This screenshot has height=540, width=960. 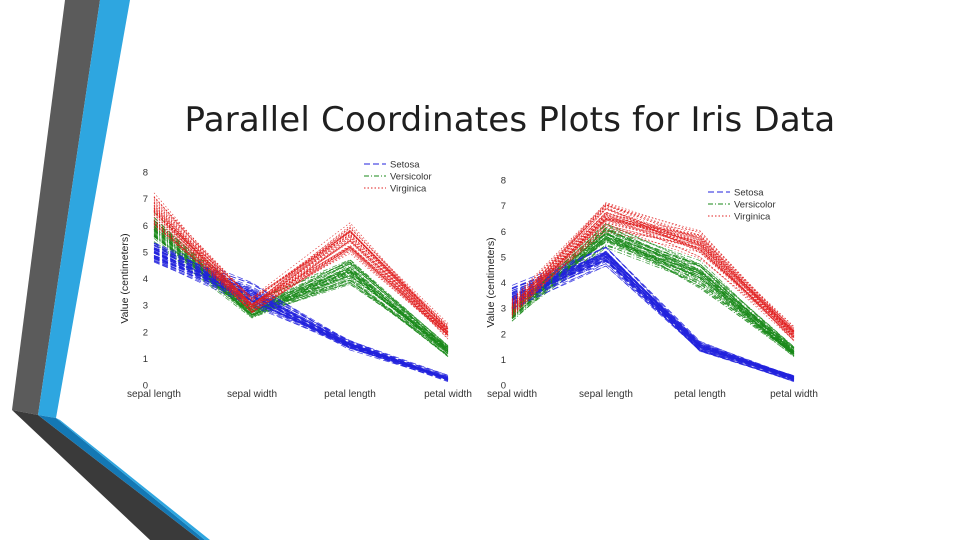 I want to click on y-tick-label: 1, so click(x=503, y=360).